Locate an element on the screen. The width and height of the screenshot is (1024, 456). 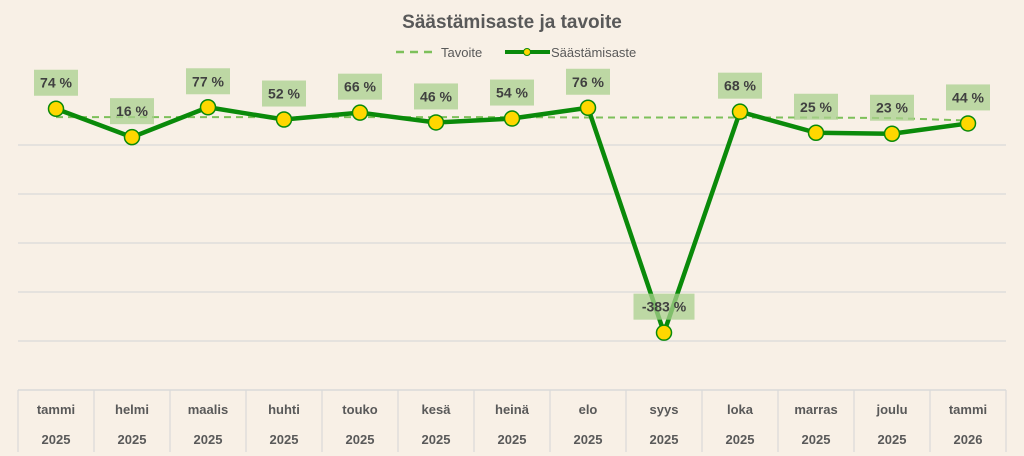
data-label: 46 % is located at coordinates (436, 96).